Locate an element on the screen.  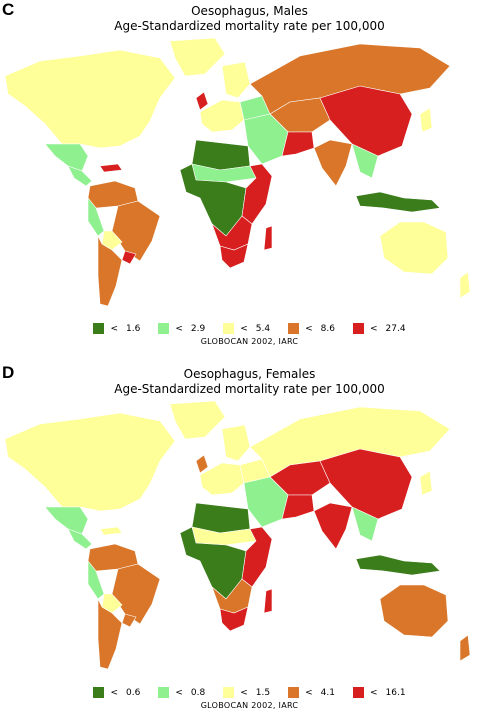
legend-row: <1.6 <2.9 <5.4 <8.6 <27.4 is located at coordinates (249, 328).